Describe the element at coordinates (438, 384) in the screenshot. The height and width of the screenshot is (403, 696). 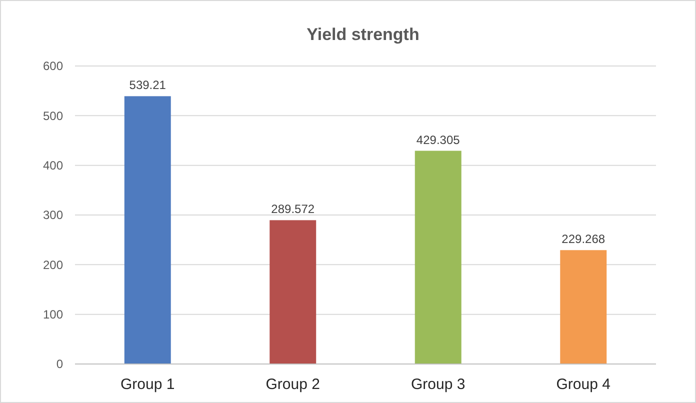
I see `x-tick-label: Group 3` at that location.